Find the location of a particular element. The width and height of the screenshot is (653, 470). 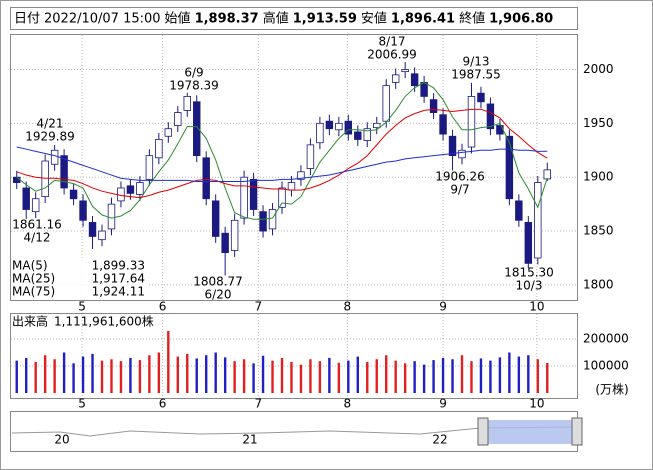

navigator-handle-right is located at coordinates (577, 431).